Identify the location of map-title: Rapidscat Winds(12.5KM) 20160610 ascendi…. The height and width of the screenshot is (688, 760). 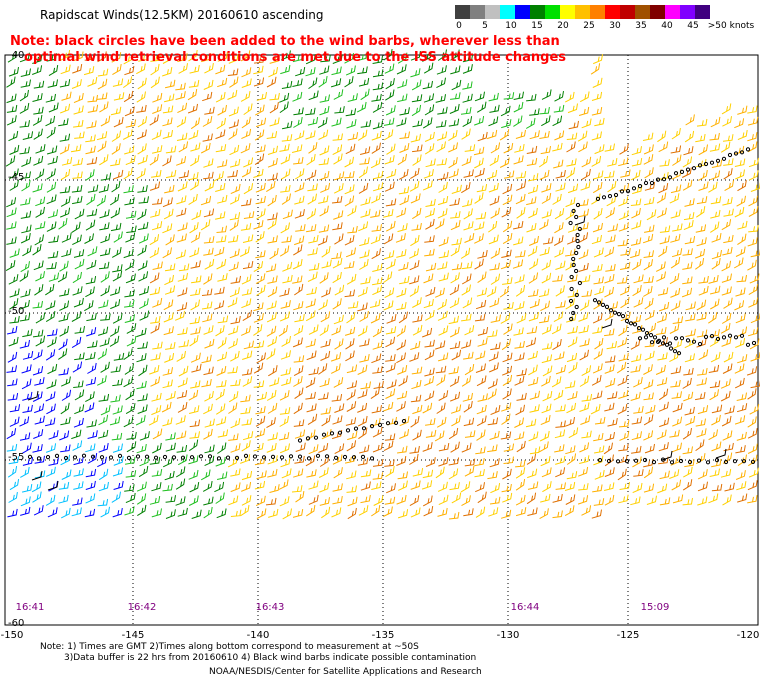
(182, 15).